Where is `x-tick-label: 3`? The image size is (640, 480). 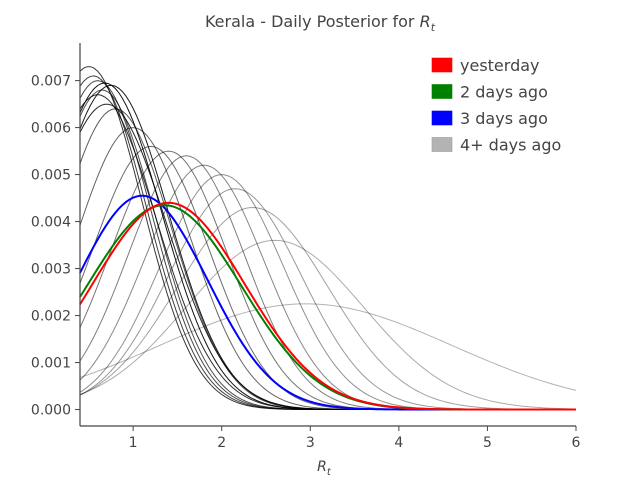
x-tick-label: 3 is located at coordinates (310, 443).